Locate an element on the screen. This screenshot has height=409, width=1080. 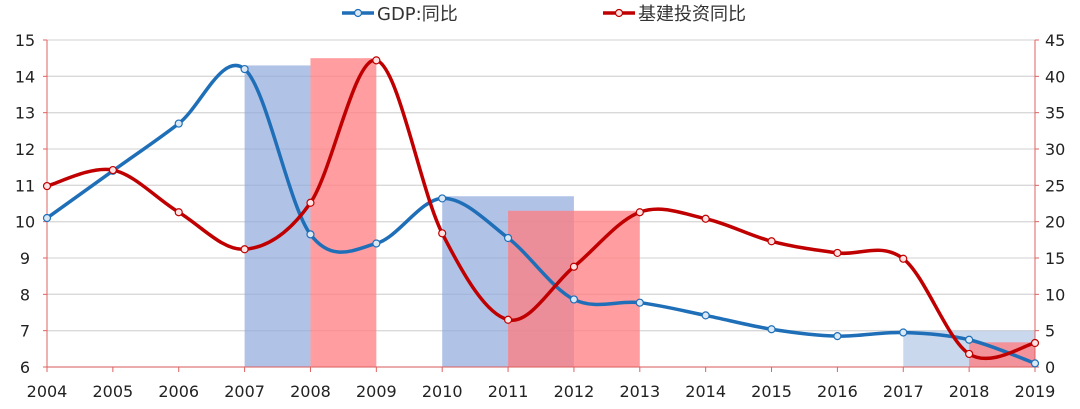
x-tick-label: 2009 is located at coordinates (376, 391).